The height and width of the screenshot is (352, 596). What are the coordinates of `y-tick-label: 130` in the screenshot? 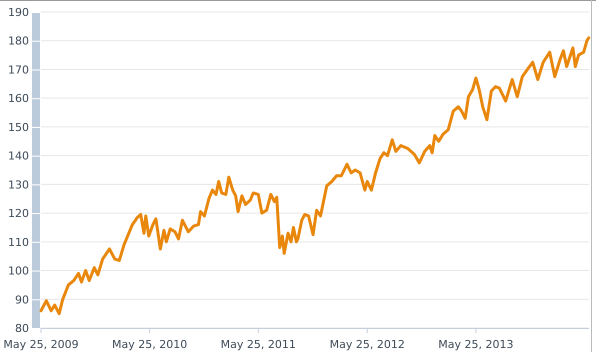 It's located at (18, 185).